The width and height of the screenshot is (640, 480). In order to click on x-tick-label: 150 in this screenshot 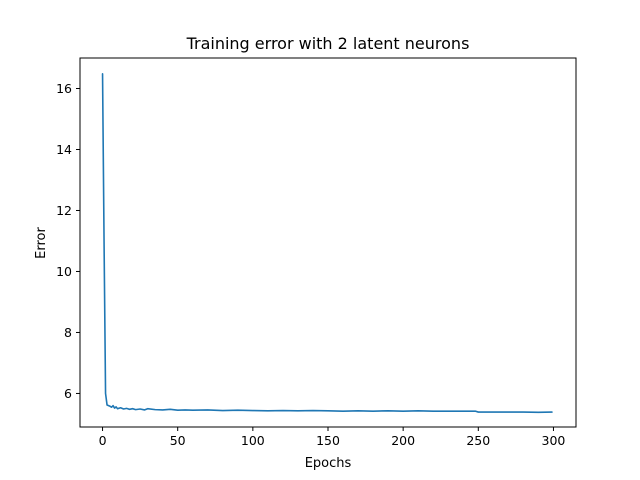, I will do `click(328, 440)`.